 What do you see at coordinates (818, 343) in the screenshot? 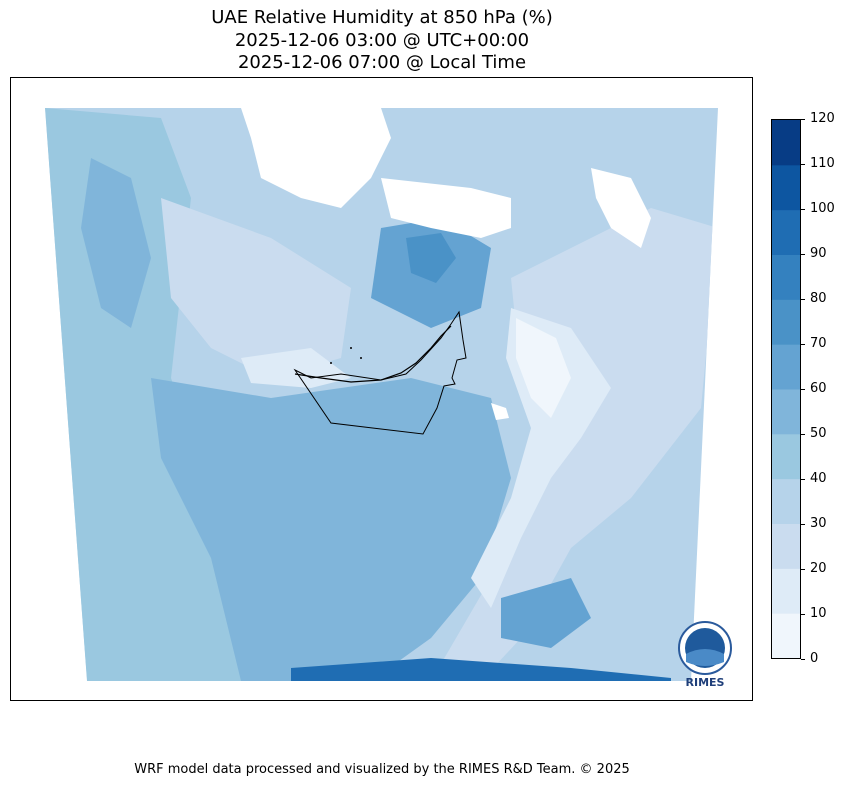
I see `colorbar-tick-label: 70` at bounding box center [818, 343].